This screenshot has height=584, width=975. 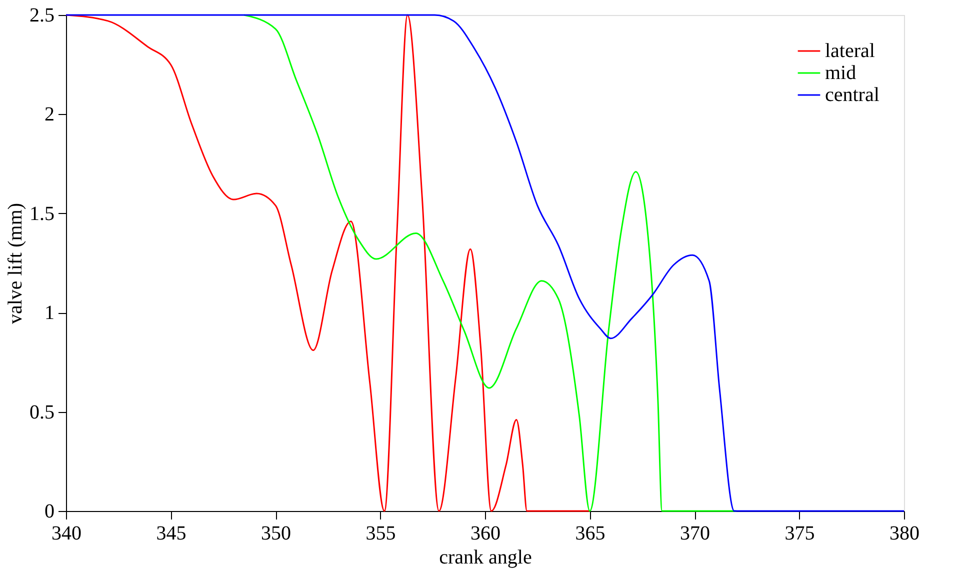 I want to click on x-tick-label: 365, so click(x=590, y=533).